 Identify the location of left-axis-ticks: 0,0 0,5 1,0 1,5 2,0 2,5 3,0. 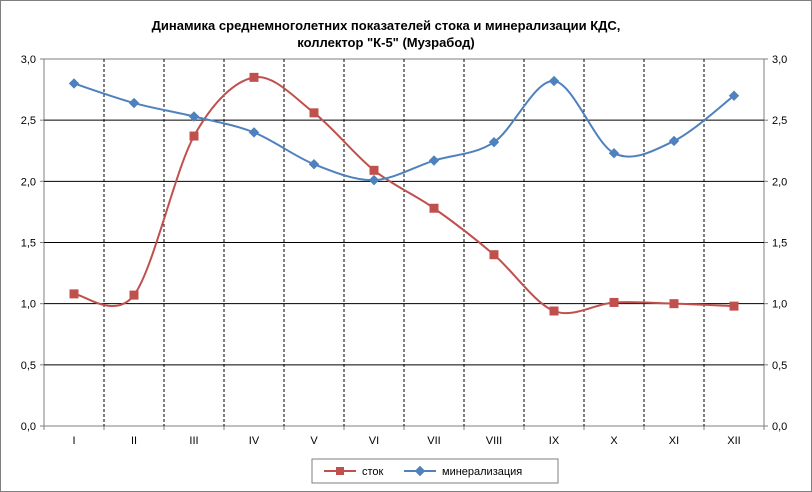
(32, 243).